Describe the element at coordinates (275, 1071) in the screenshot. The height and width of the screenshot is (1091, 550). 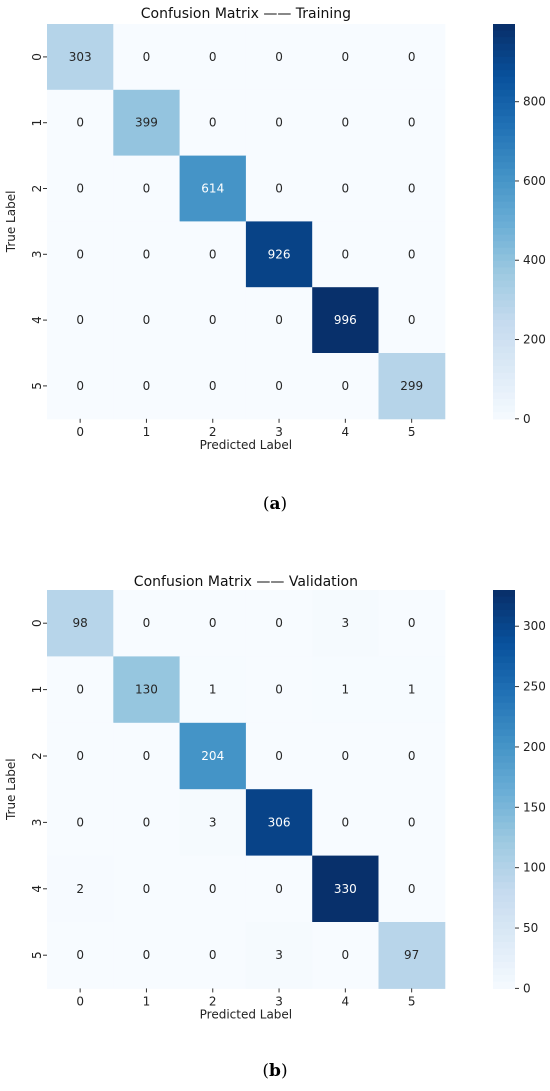
I see `caption-b: (b)` at that location.